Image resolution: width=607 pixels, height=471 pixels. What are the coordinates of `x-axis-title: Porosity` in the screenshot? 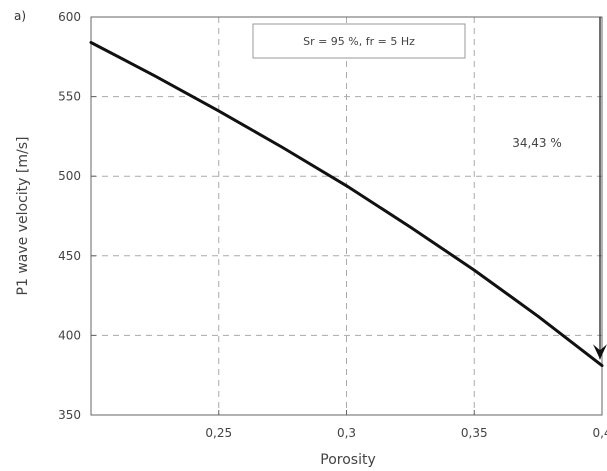 It's located at (347, 460).